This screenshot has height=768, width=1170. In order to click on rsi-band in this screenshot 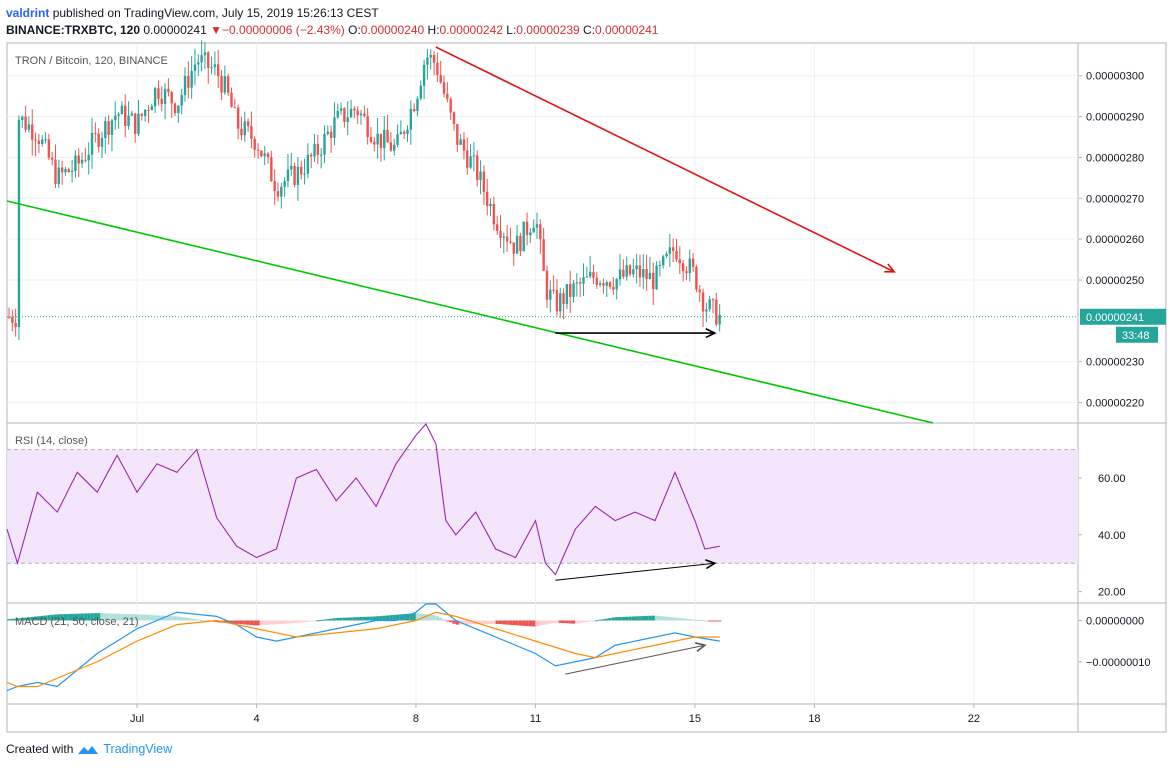, I will do `click(542, 506)`.